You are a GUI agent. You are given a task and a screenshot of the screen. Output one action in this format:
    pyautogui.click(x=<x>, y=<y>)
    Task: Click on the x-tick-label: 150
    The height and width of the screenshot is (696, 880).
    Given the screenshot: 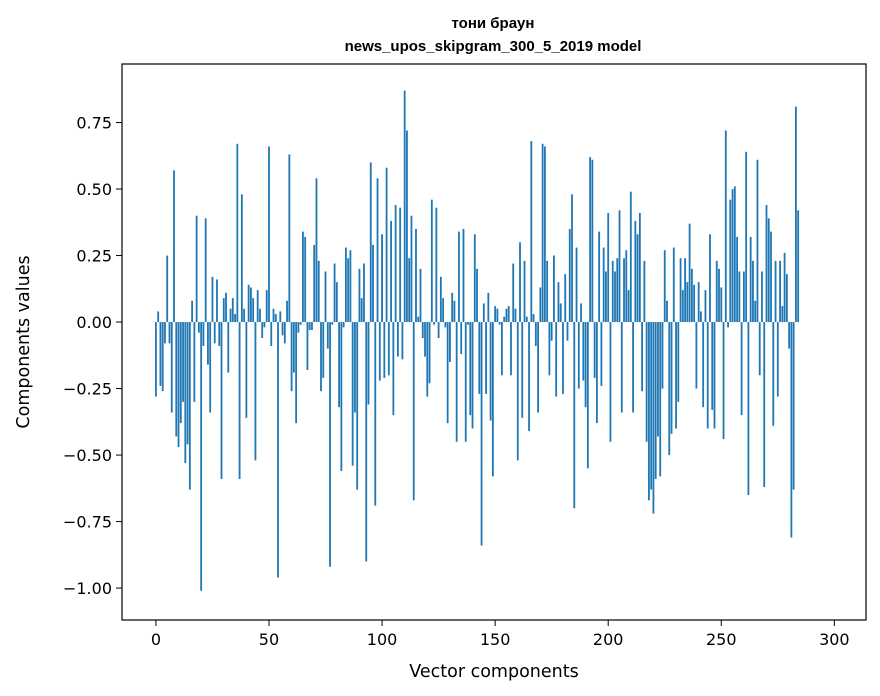 What is the action you would take?
    pyautogui.click(x=495, y=639)
    